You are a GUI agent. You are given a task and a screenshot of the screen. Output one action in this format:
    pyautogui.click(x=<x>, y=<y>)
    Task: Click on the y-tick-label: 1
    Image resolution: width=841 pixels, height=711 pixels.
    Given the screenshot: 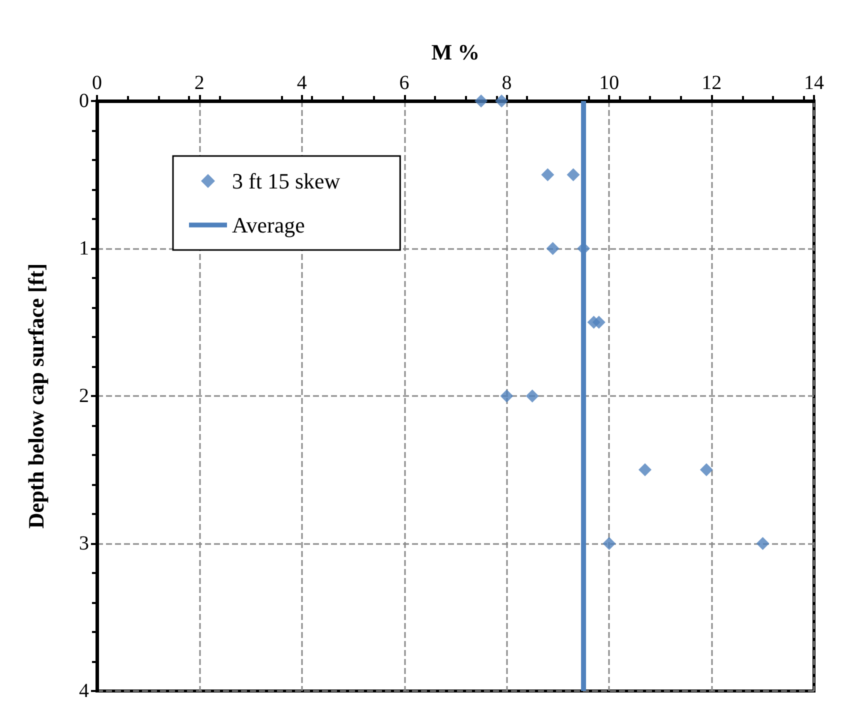 What is the action you would take?
    pyautogui.click(x=84, y=249)
    